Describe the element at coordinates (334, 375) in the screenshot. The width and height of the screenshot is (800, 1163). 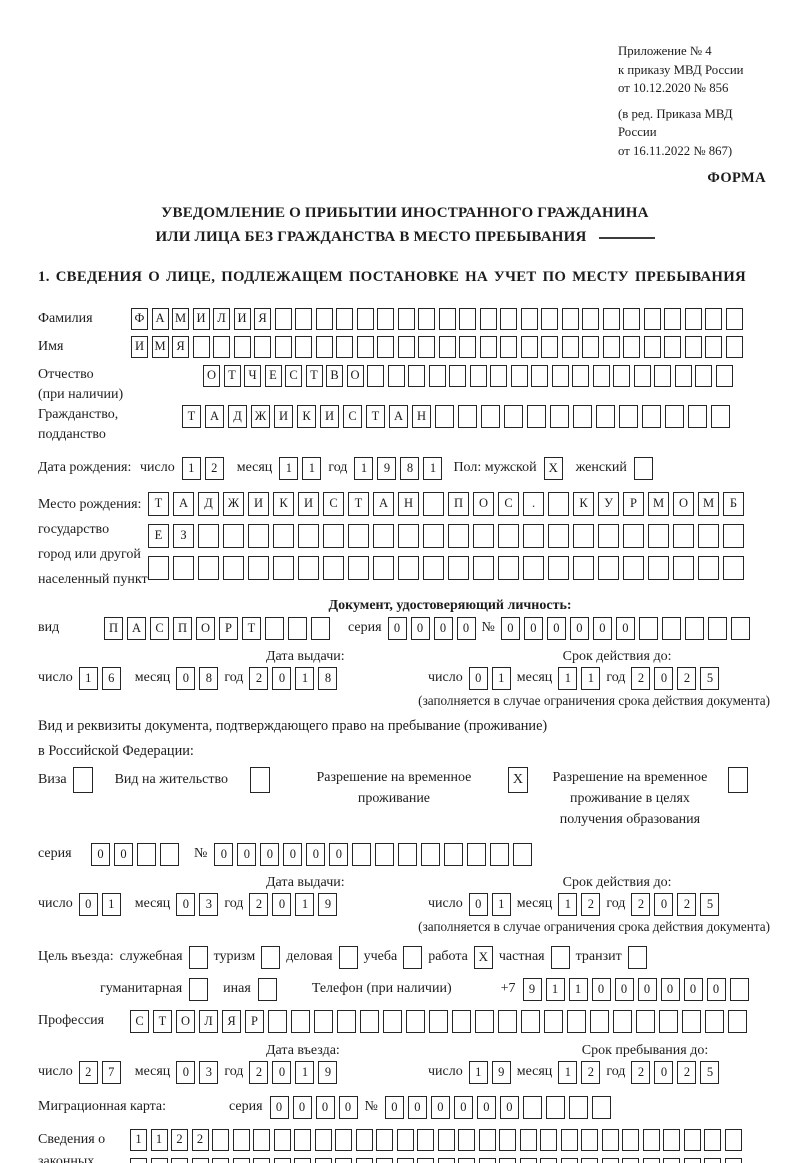
I see `char-cell: В` at that location.